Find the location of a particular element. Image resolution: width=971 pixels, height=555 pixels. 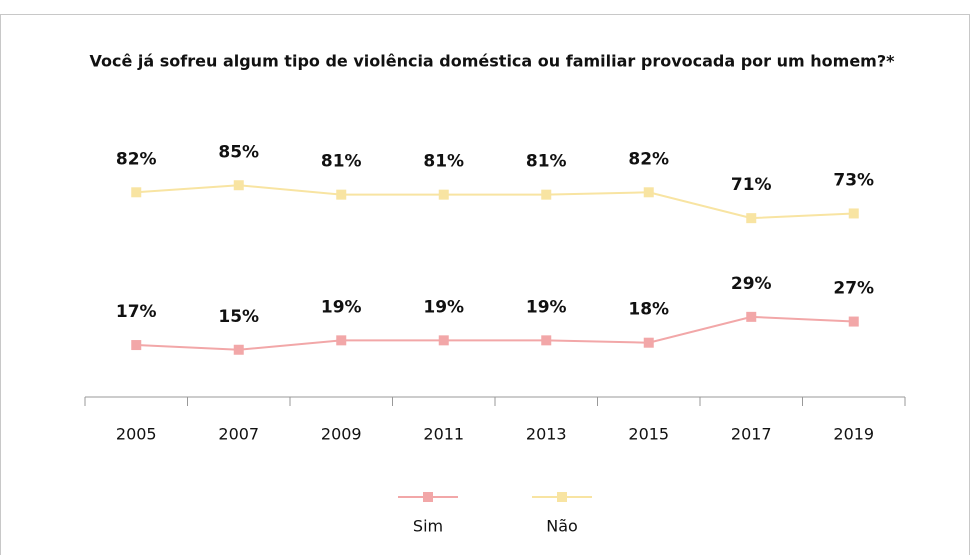

x-tick-label: 2015 is located at coordinates (648, 434).